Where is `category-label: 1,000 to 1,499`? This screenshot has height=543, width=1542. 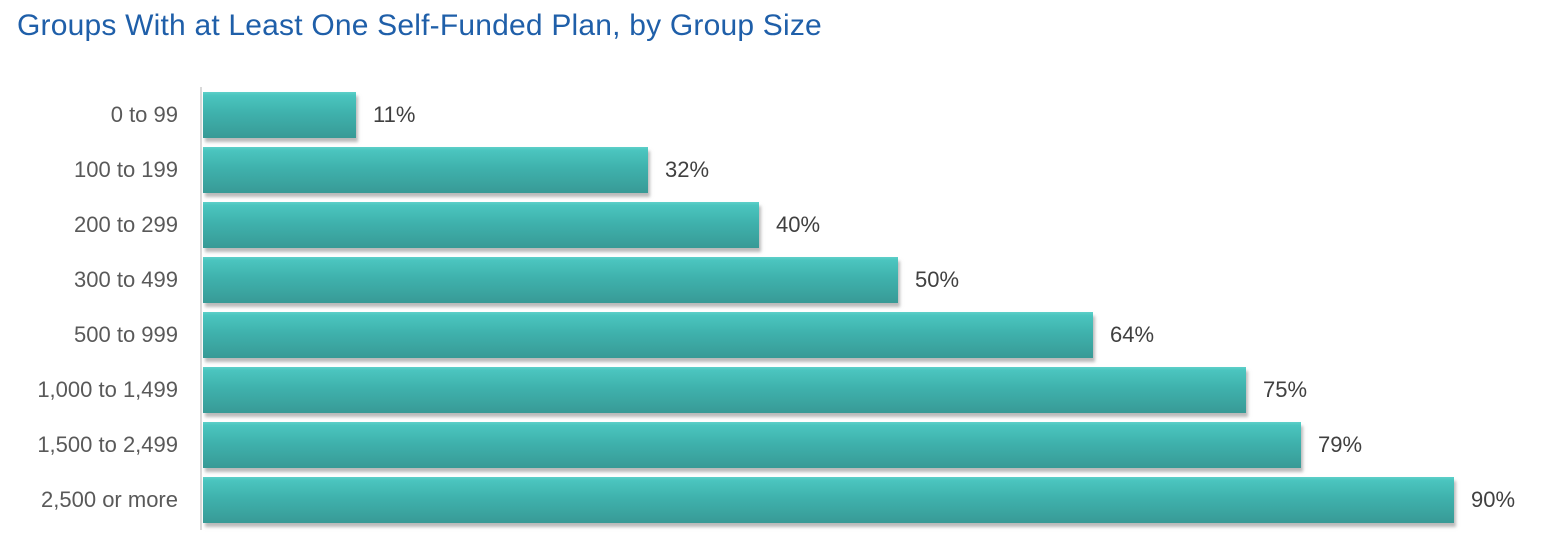
category-label: 1,000 to 1,499 is located at coordinates (107, 389).